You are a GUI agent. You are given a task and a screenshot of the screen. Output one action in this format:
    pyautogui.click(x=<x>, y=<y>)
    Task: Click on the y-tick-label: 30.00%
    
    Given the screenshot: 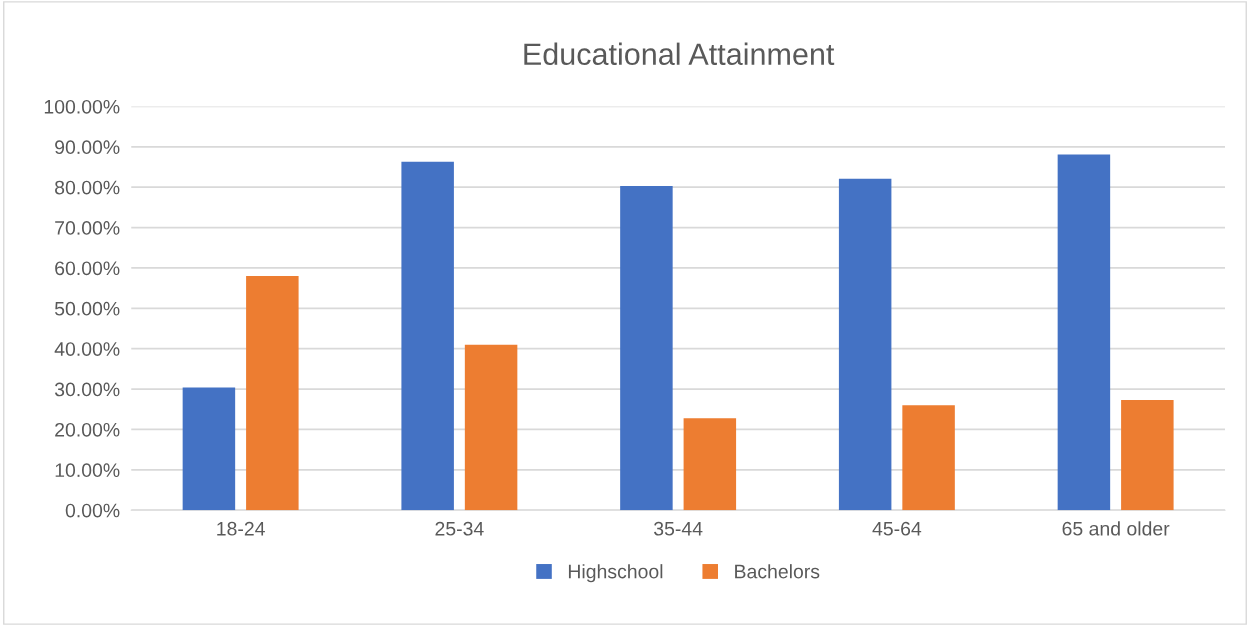 What is the action you would take?
    pyautogui.click(x=87, y=389)
    